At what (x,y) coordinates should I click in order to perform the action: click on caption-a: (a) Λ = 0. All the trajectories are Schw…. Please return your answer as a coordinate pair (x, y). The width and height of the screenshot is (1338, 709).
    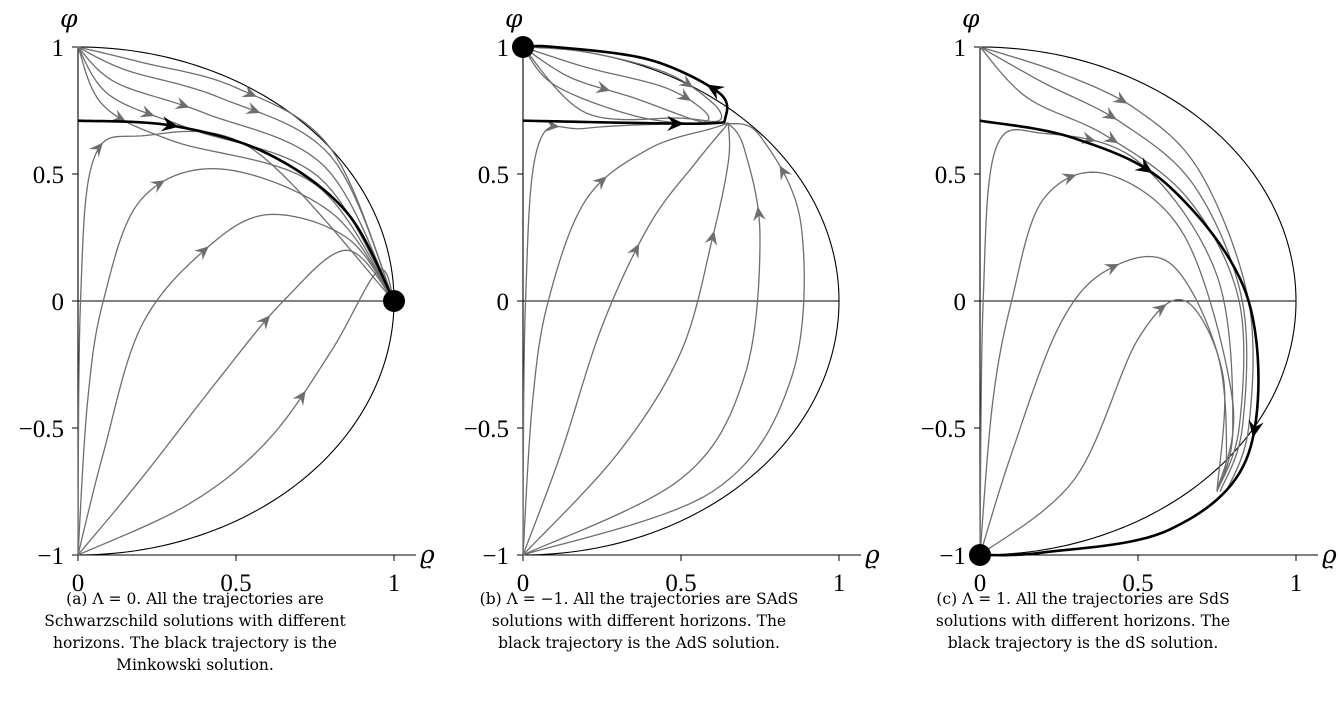
    Looking at the image, I should click on (195, 632).